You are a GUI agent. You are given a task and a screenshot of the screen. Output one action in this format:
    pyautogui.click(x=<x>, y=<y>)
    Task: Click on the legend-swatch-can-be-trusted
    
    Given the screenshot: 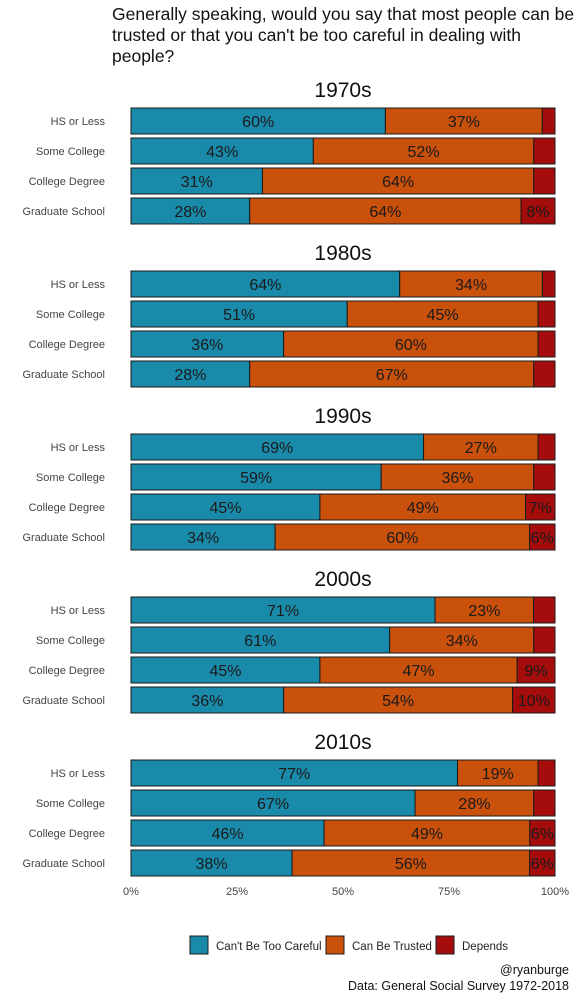 What is the action you would take?
    pyautogui.click(x=335, y=945)
    